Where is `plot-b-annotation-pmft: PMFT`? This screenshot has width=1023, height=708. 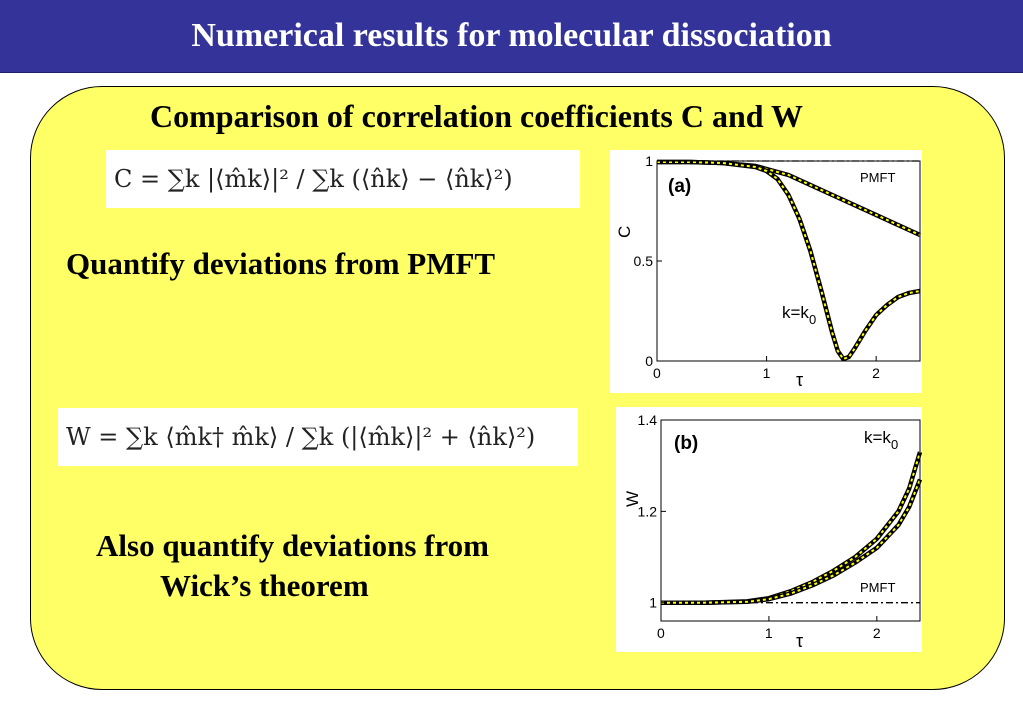 plot-b-annotation-pmft: PMFT is located at coordinates (877, 587).